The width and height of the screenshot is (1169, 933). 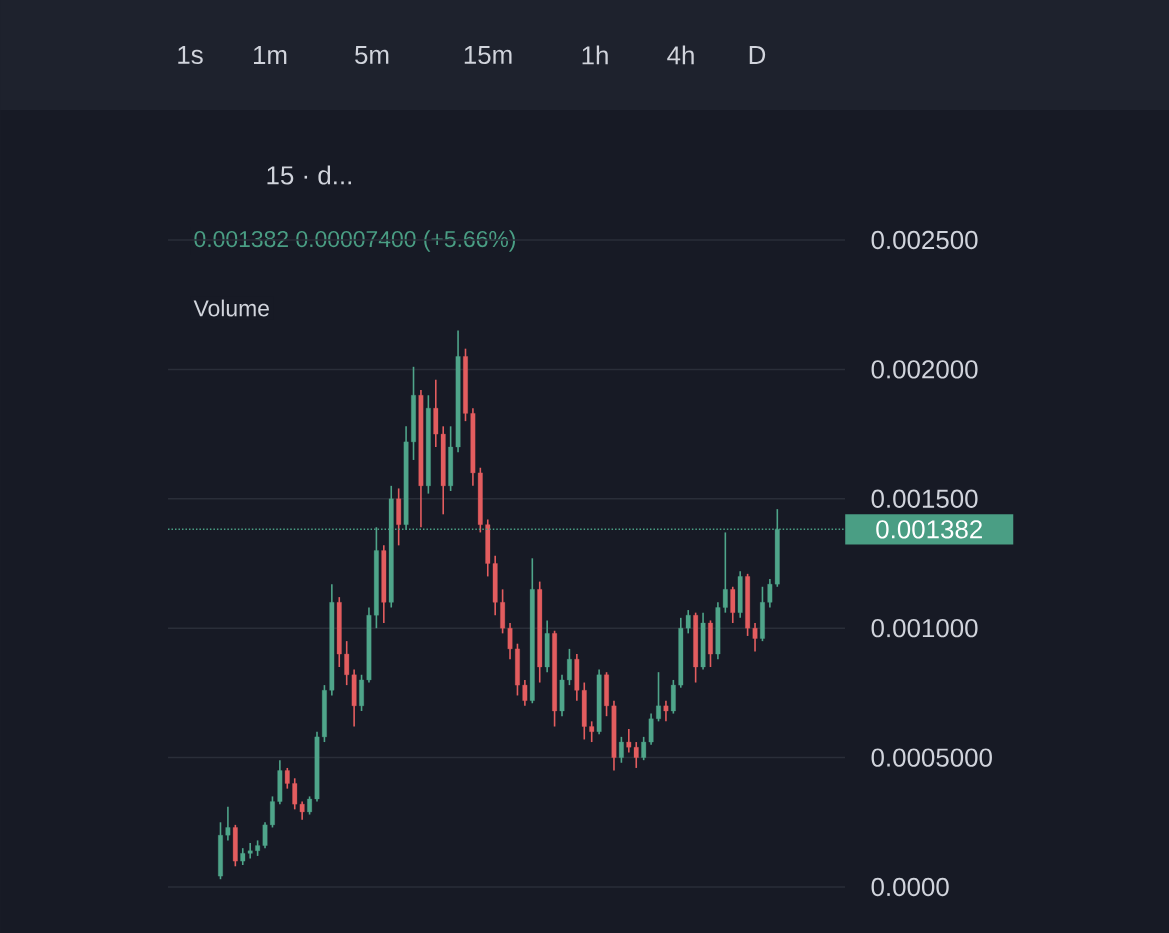 I want to click on text: 5m, so click(x=372, y=55).